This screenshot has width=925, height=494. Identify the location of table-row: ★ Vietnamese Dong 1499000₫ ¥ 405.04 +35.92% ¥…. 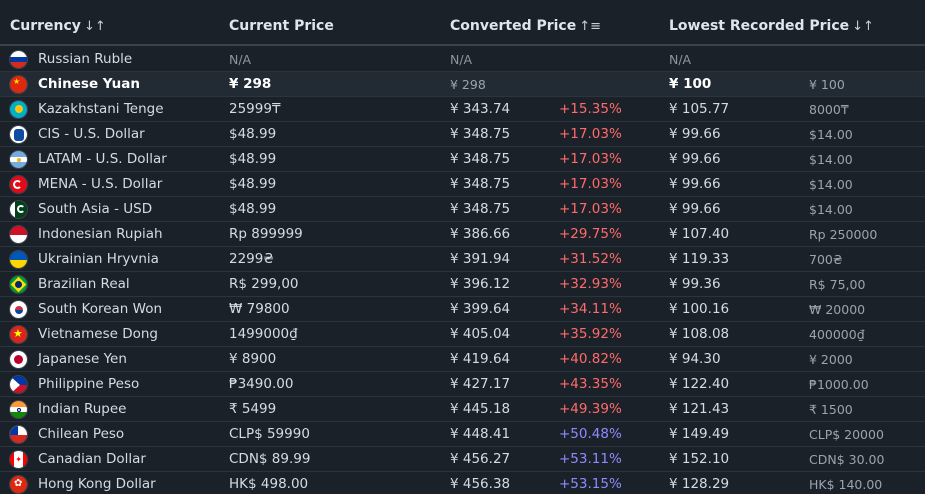
(462, 334).